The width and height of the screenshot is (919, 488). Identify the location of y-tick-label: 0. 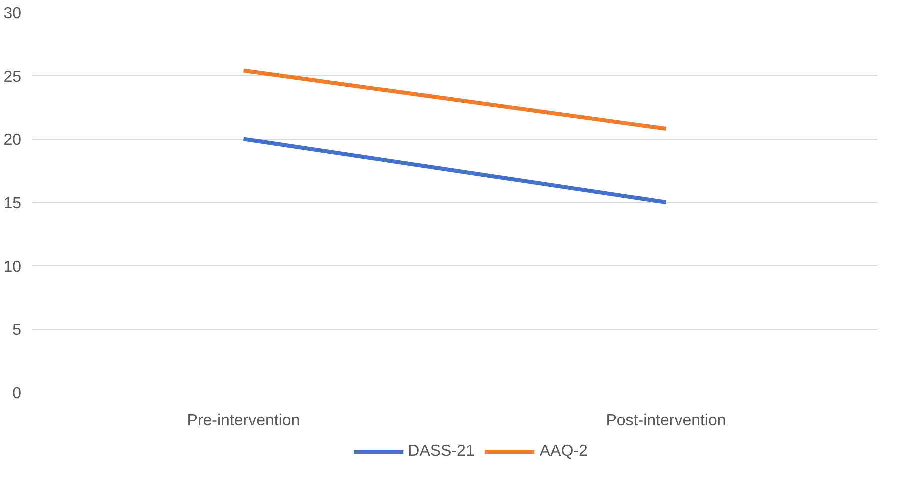
(17, 394).